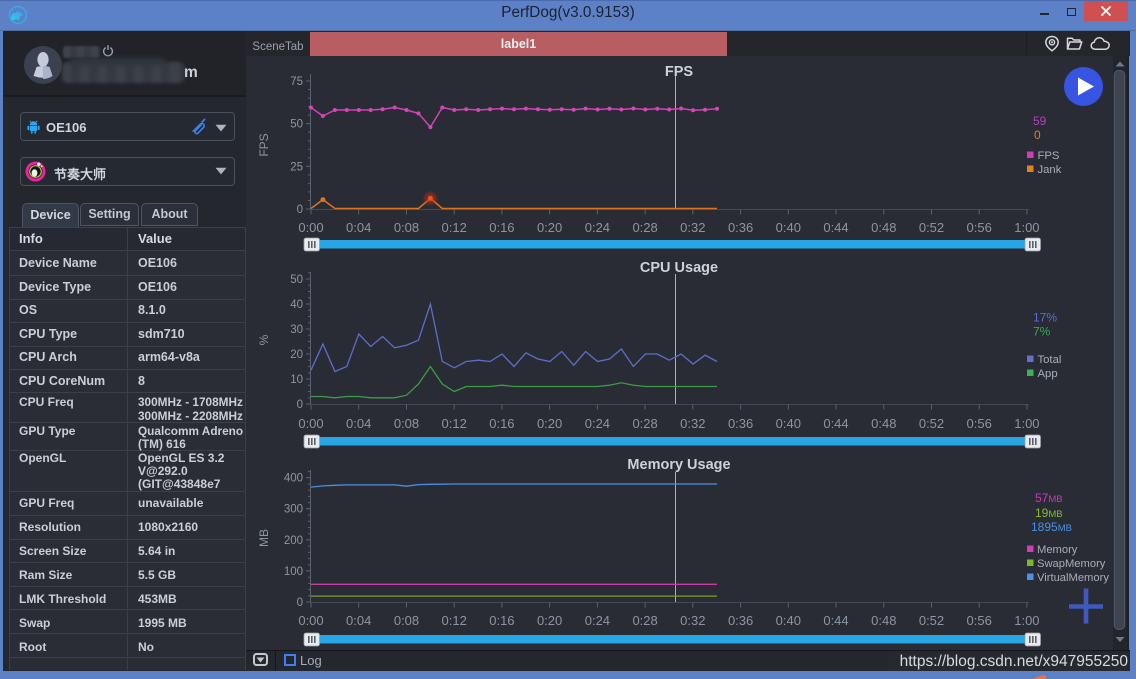 This screenshot has width=1136, height=679. What do you see at coordinates (1050, 170) in the screenshot?
I see `svg-text: Jank` at bounding box center [1050, 170].